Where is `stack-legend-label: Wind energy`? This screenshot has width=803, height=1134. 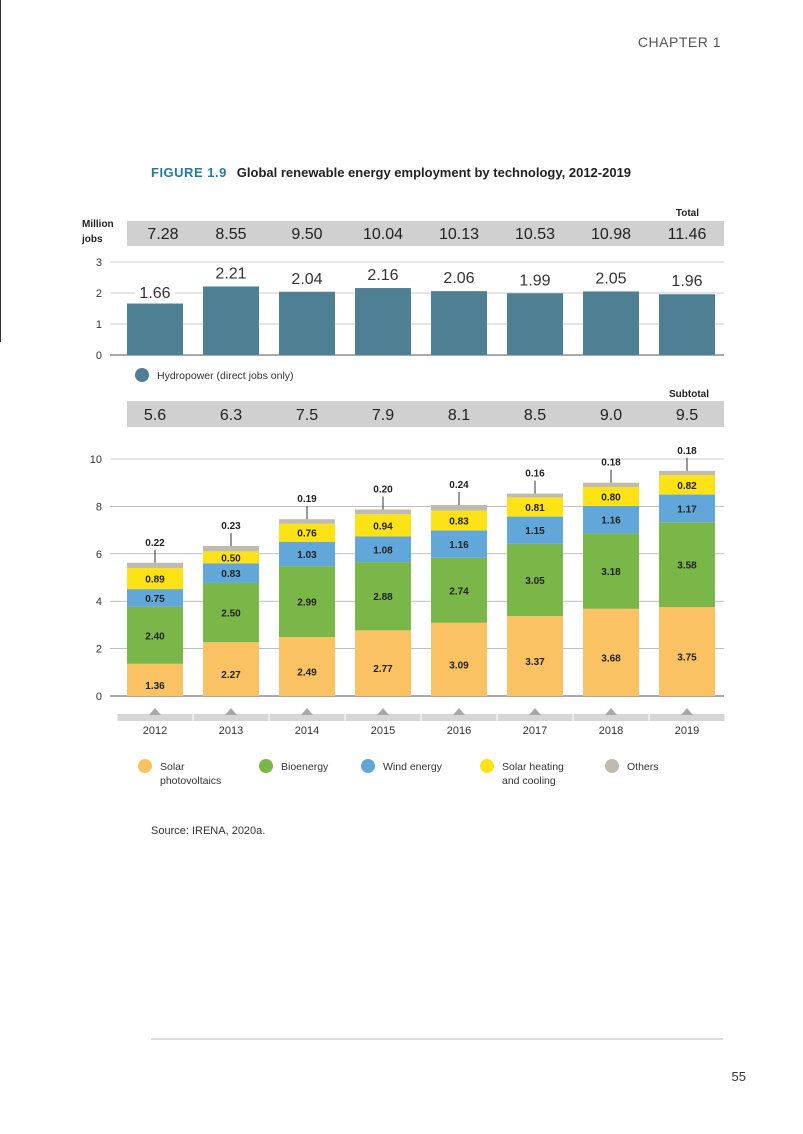
stack-legend-label: Wind energy is located at coordinates (413, 767).